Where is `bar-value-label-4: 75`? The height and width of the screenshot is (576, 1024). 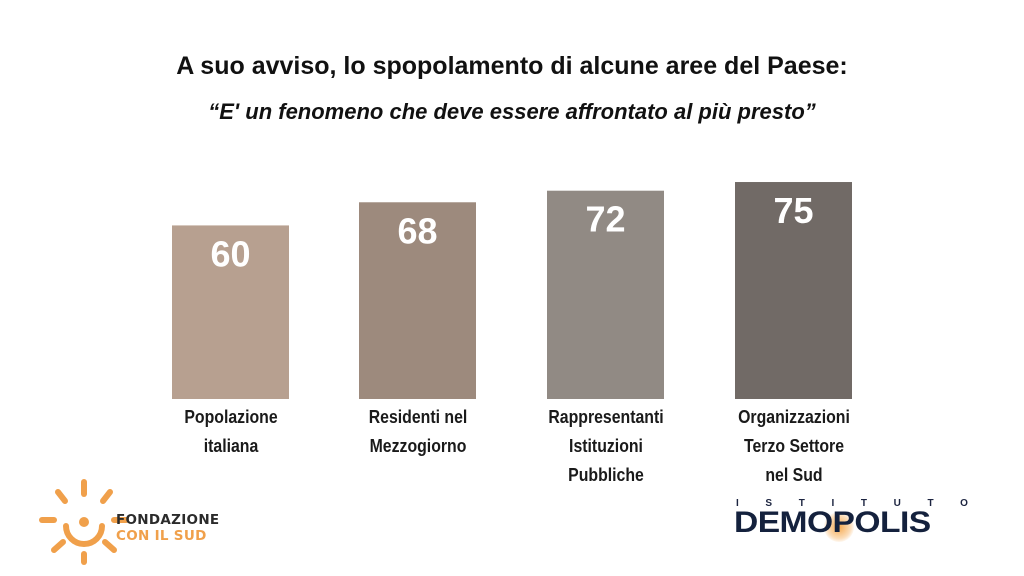
bar-value-label-4: 75 is located at coordinates (793, 210).